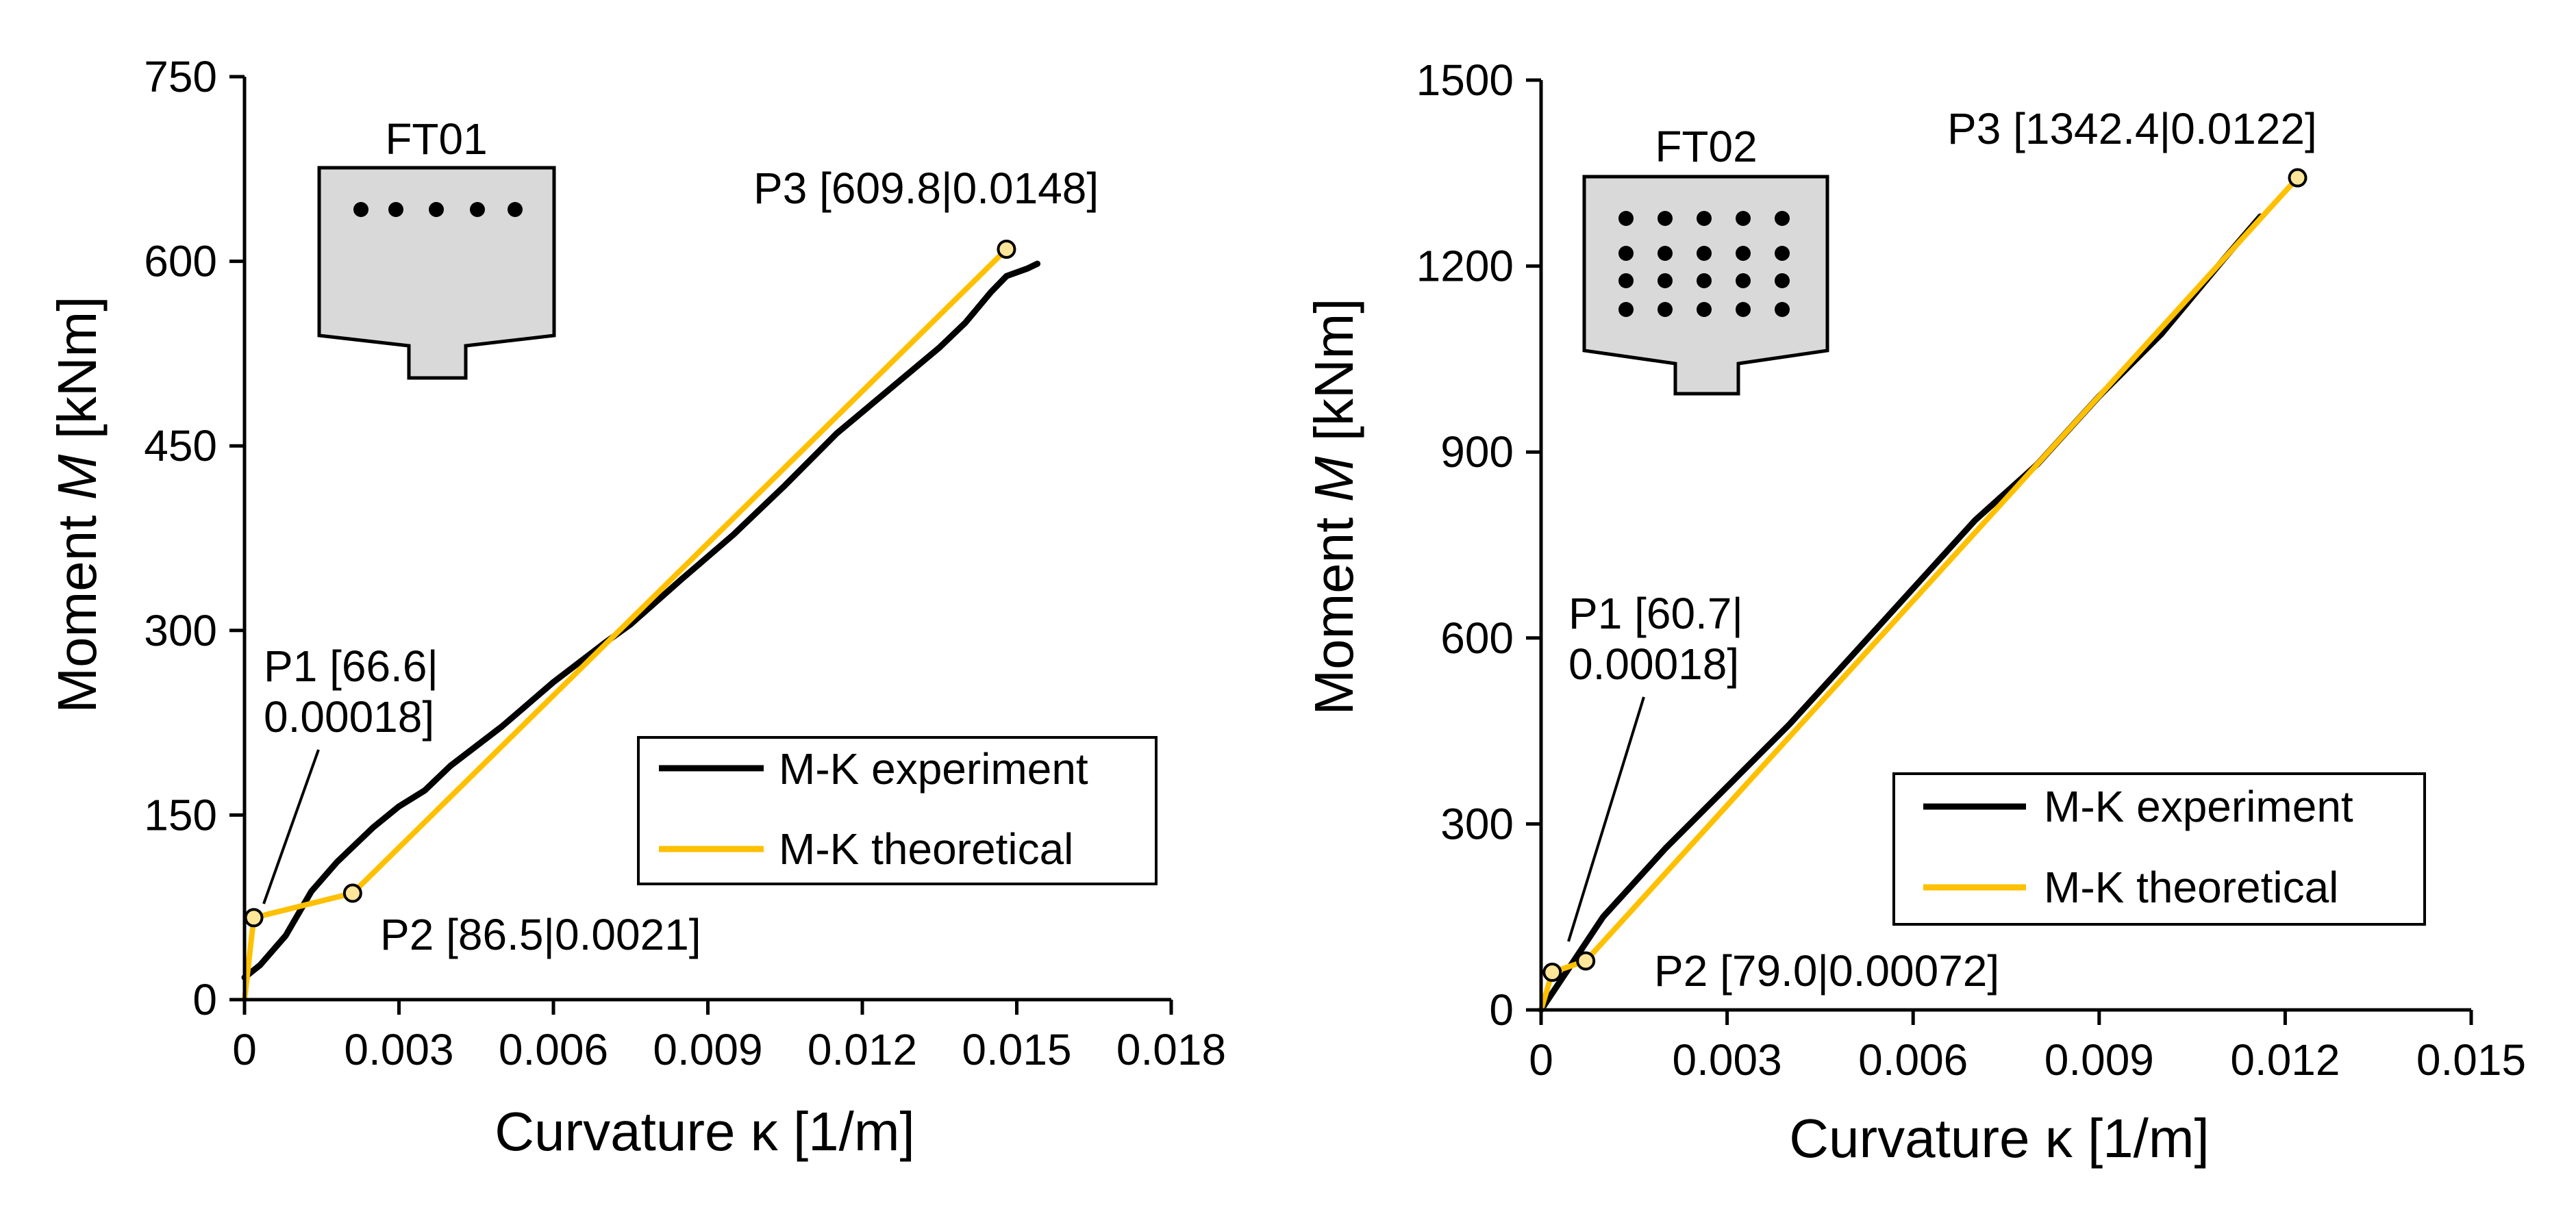 The width and height of the screenshot is (2576, 1216). I want to click on p1-label: P1 [66.6| 0.00018], so click(351, 692).